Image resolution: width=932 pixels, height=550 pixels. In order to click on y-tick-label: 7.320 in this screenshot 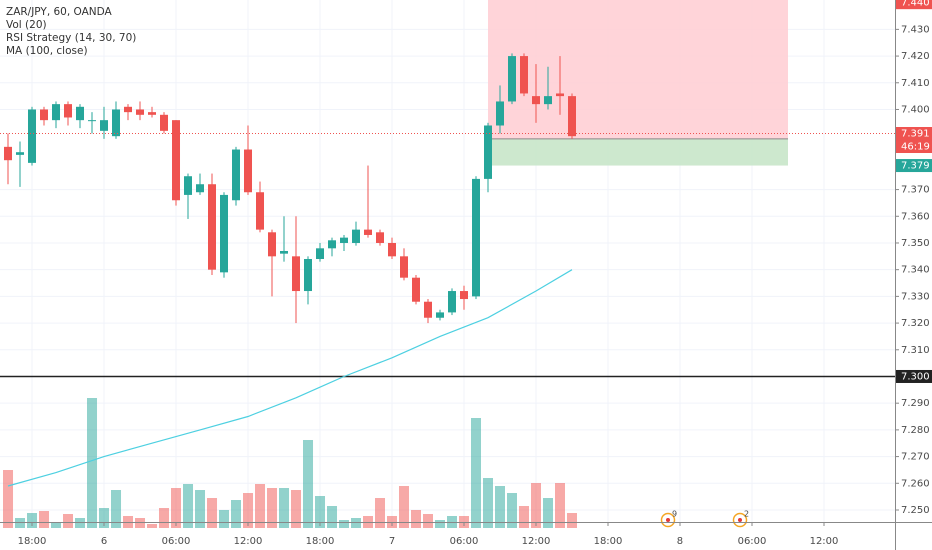, I will do `click(915, 323)`.